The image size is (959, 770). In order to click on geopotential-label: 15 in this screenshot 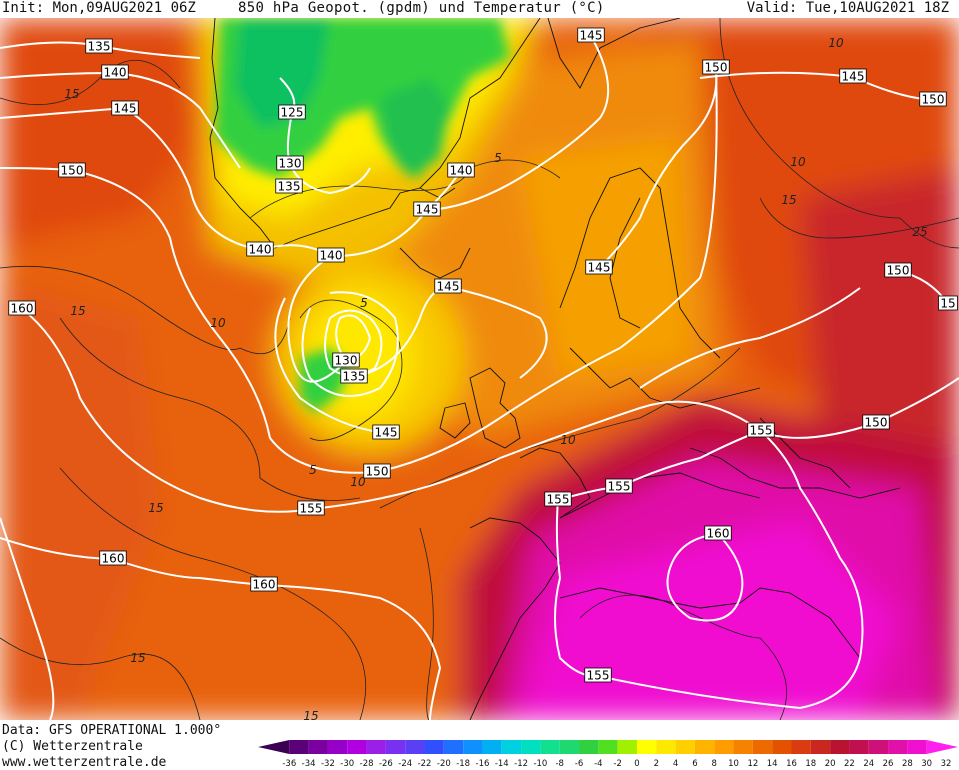, I will do `click(948, 303)`.